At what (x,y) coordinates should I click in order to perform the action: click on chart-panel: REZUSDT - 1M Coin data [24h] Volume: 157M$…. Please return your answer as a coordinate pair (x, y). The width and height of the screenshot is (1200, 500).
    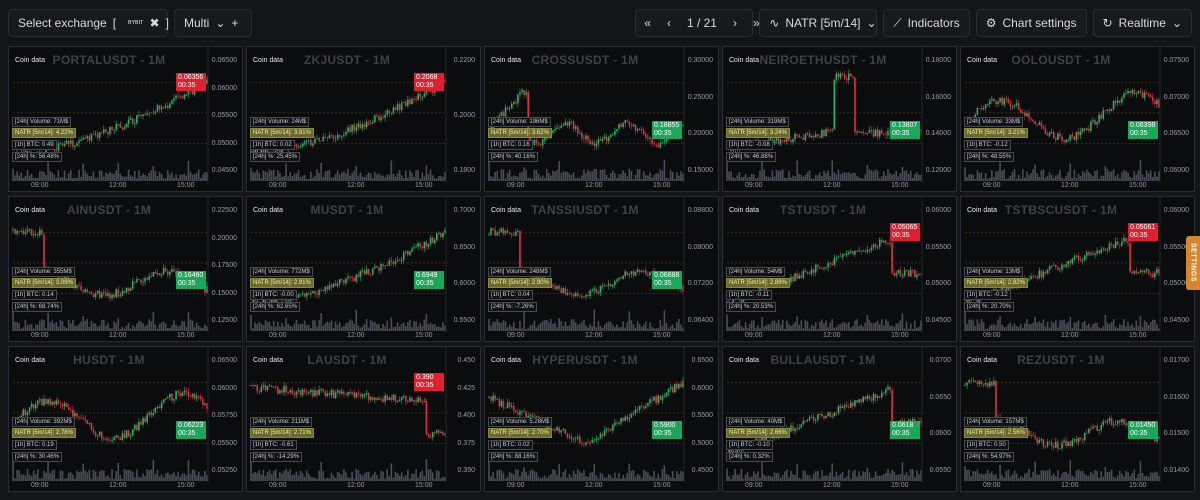
    Looking at the image, I should click on (1077, 419).